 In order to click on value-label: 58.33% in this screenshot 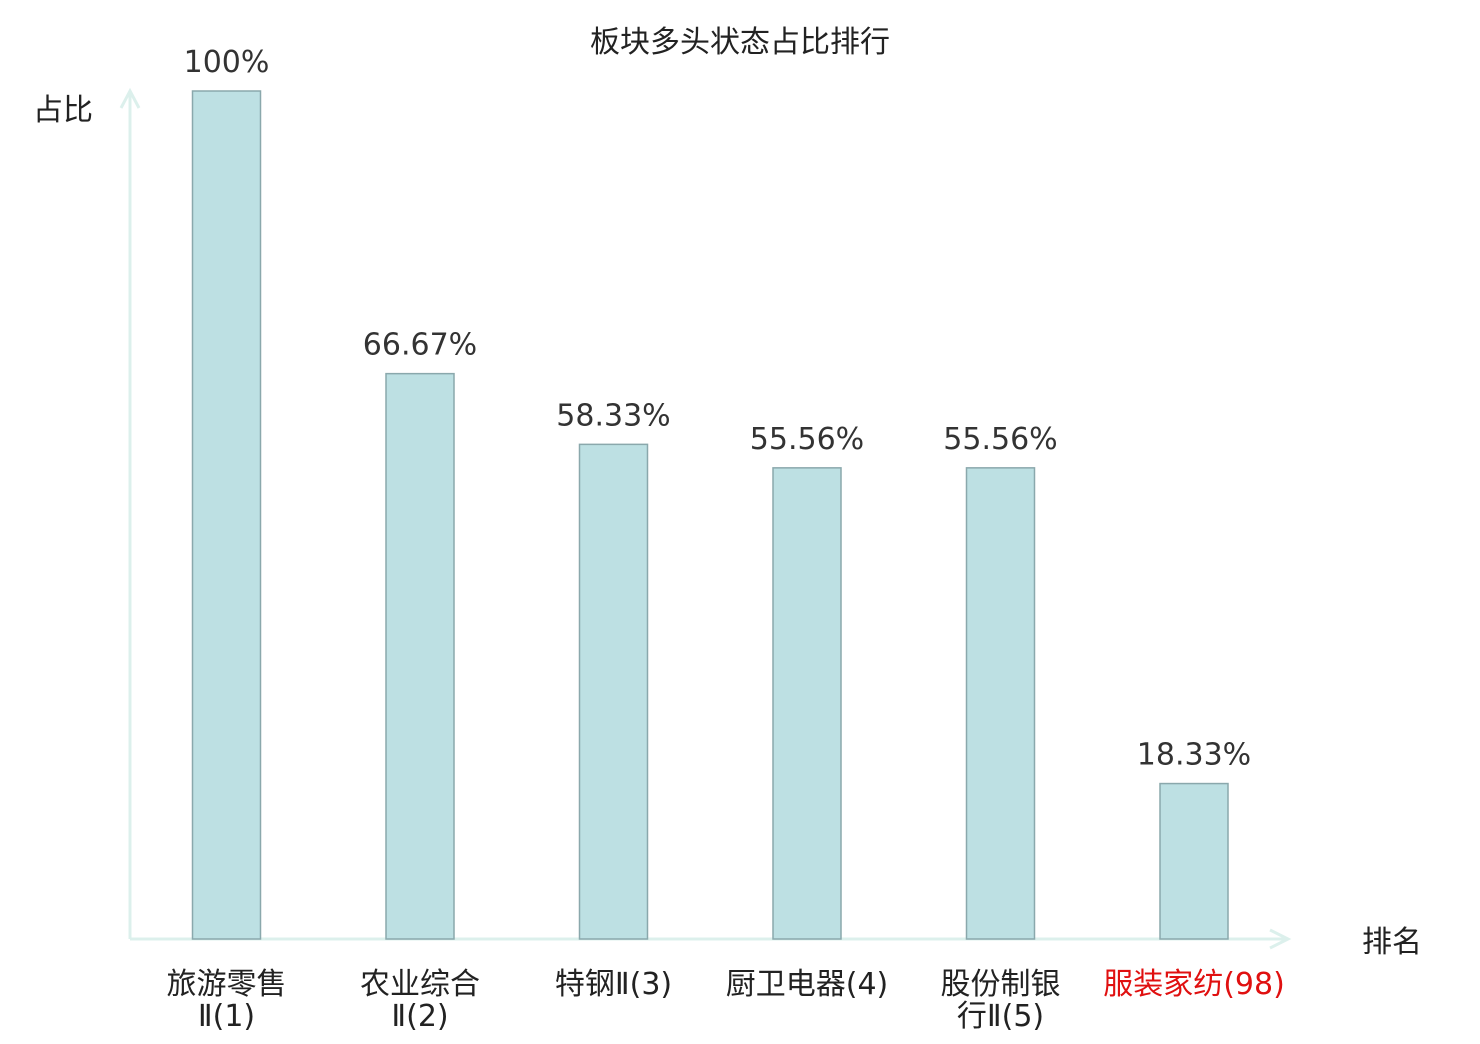, I will do `click(613, 415)`.